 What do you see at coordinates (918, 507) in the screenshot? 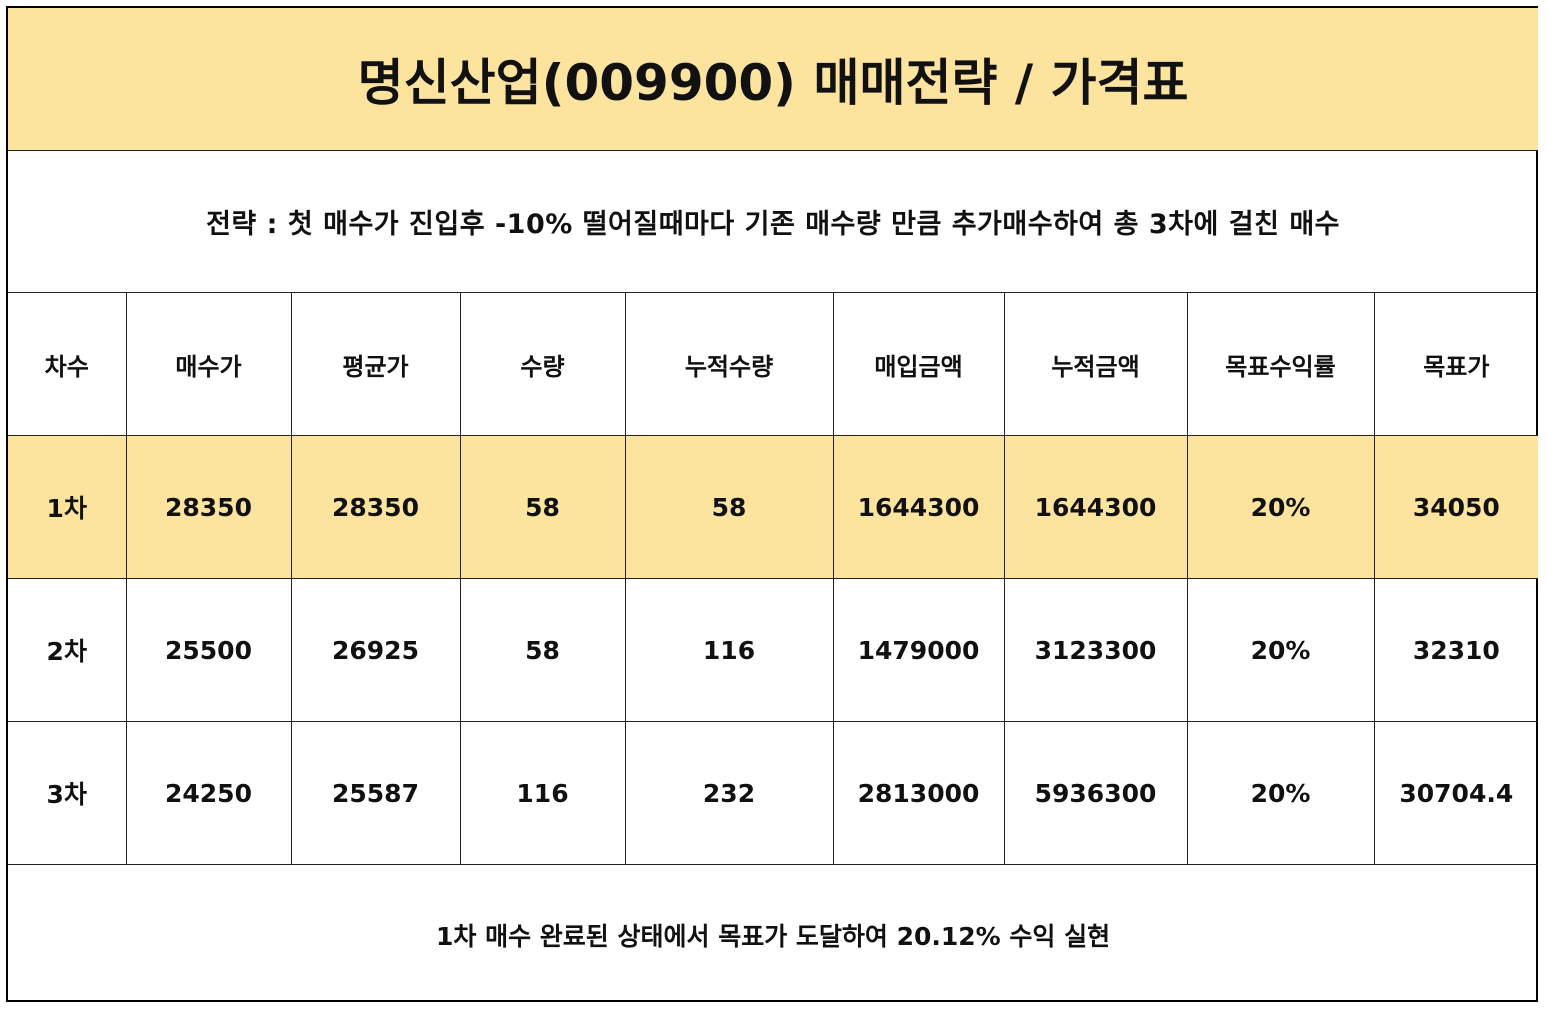
I see `cell-purchase-amount: 1644300` at bounding box center [918, 507].